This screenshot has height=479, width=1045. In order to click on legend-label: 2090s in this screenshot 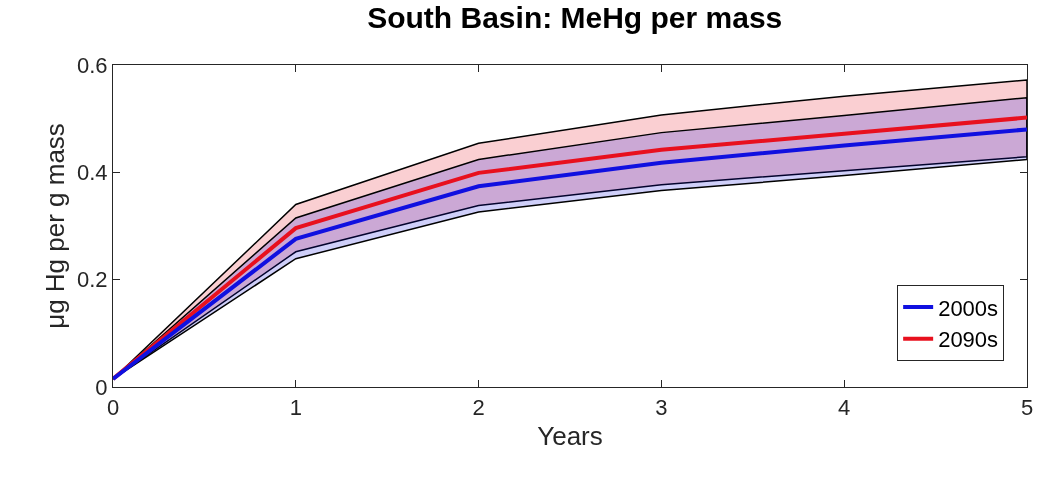, I will do `click(968, 340)`.